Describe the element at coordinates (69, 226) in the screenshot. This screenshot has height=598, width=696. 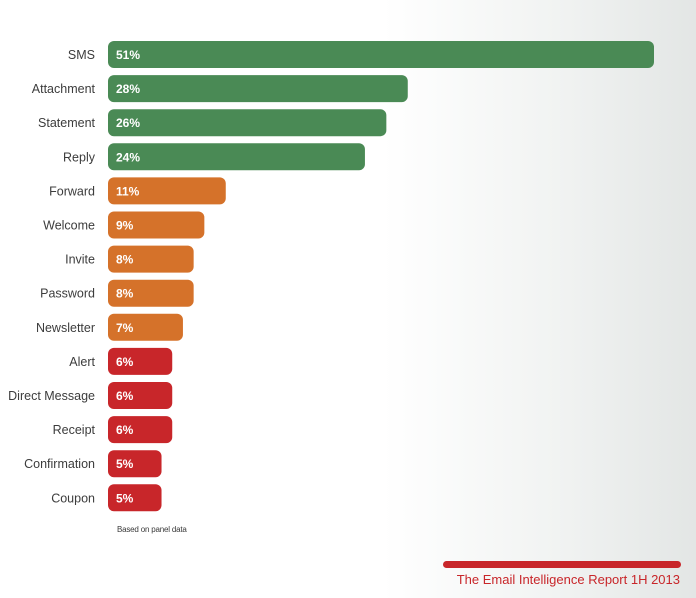
I see `category-label-welcome: Welcome` at that location.